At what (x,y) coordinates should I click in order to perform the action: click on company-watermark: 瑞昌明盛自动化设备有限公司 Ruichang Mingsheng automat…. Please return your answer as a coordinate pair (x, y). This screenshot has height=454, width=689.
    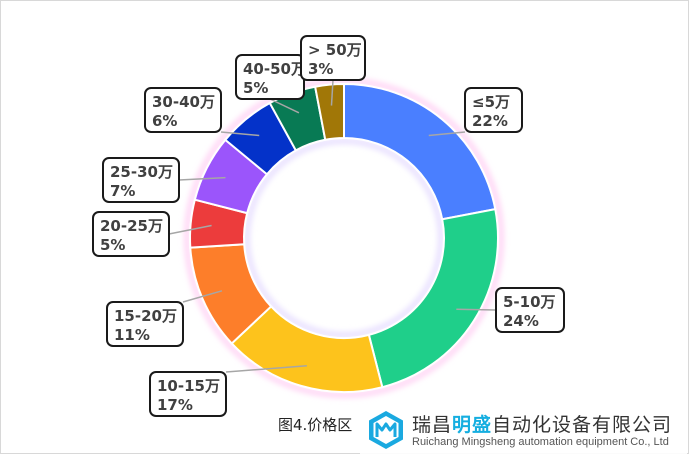
    Looking at the image, I should click on (523, 430).